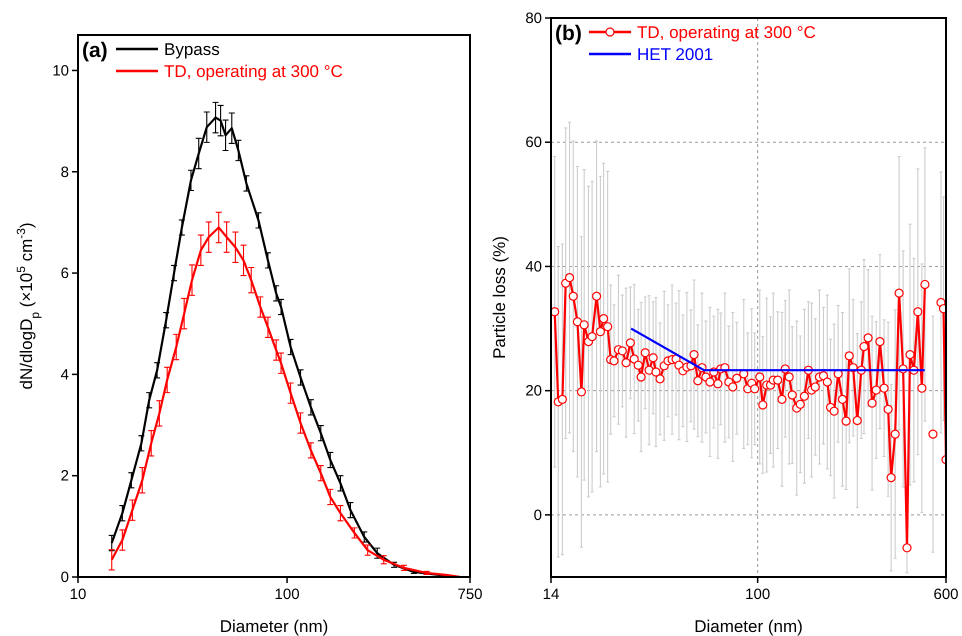 The height and width of the screenshot is (636, 962). Describe the element at coordinates (533, 18) in the screenshot. I see `y-tick-label: 80` at that location.